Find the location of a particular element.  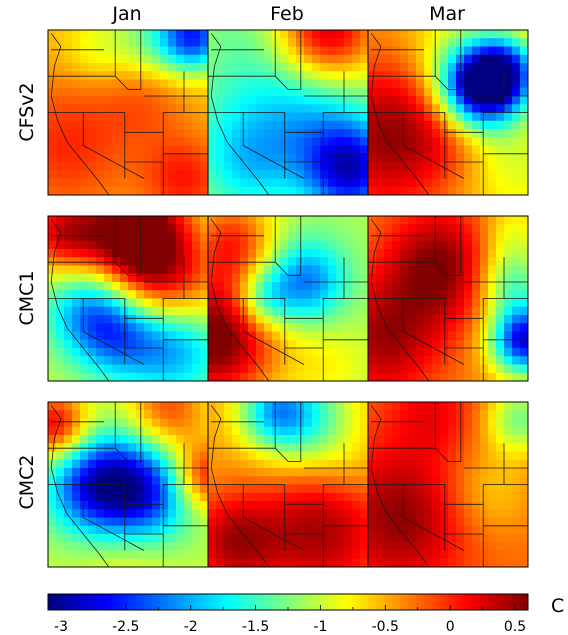

colorbar-tick-label: 0 is located at coordinates (450, 627).